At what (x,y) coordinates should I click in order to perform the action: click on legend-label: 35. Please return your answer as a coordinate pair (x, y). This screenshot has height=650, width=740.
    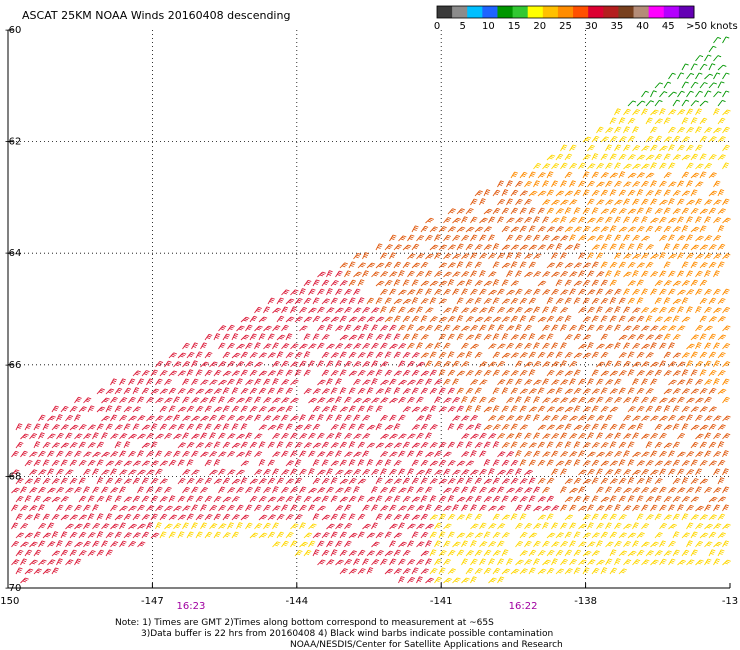
    Looking at the image, I should click on (617, 26).